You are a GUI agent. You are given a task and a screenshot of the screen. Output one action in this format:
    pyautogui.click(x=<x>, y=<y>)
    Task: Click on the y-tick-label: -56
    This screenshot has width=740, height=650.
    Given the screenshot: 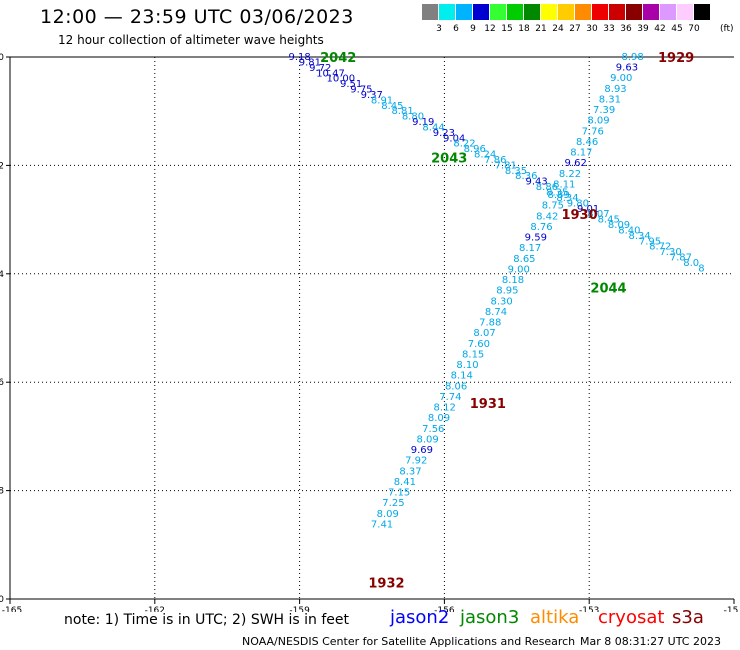 What is the action you would take?
    pyautogui.click(x=2, y=383)
    